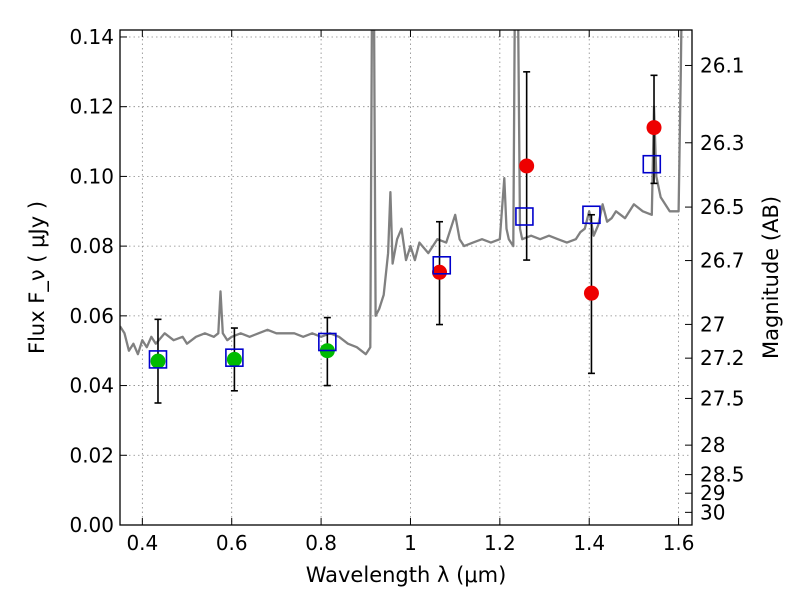  What do you see at coordinates (406, 575) in the screenshot?
I see `x-axis-label: Wavelength λ (μm)` at bounding box center [406, 575].